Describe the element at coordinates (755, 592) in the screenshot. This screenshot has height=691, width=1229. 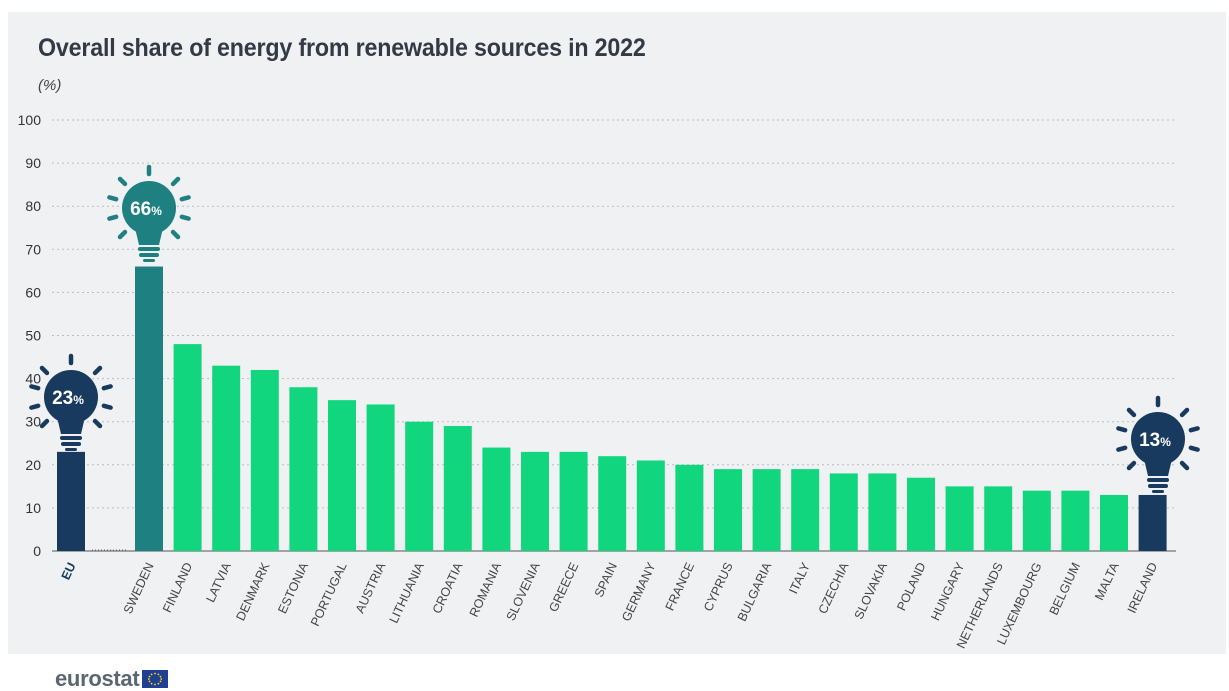
I see `x-tick-label-bulgaria: BULGARIA` at that location.